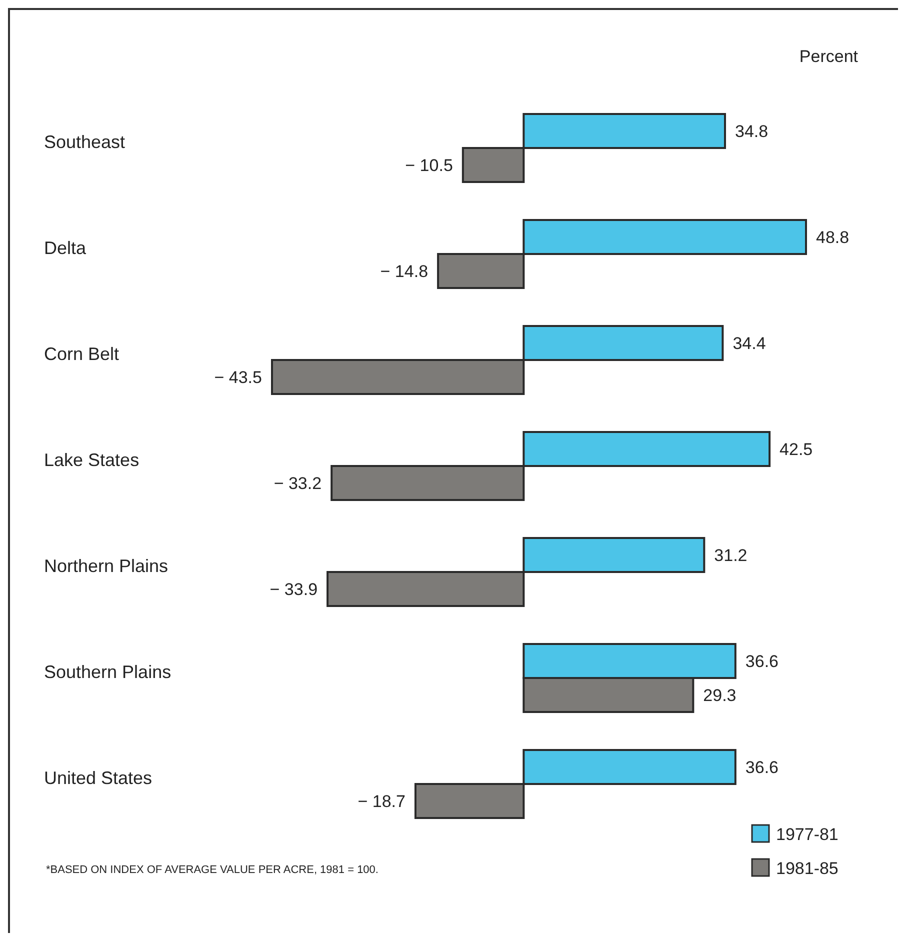 The image size is (906, 941). Describe the element at coordinates (98, 778) in the screenshot. I see `y-tick-label: United States` at that location.